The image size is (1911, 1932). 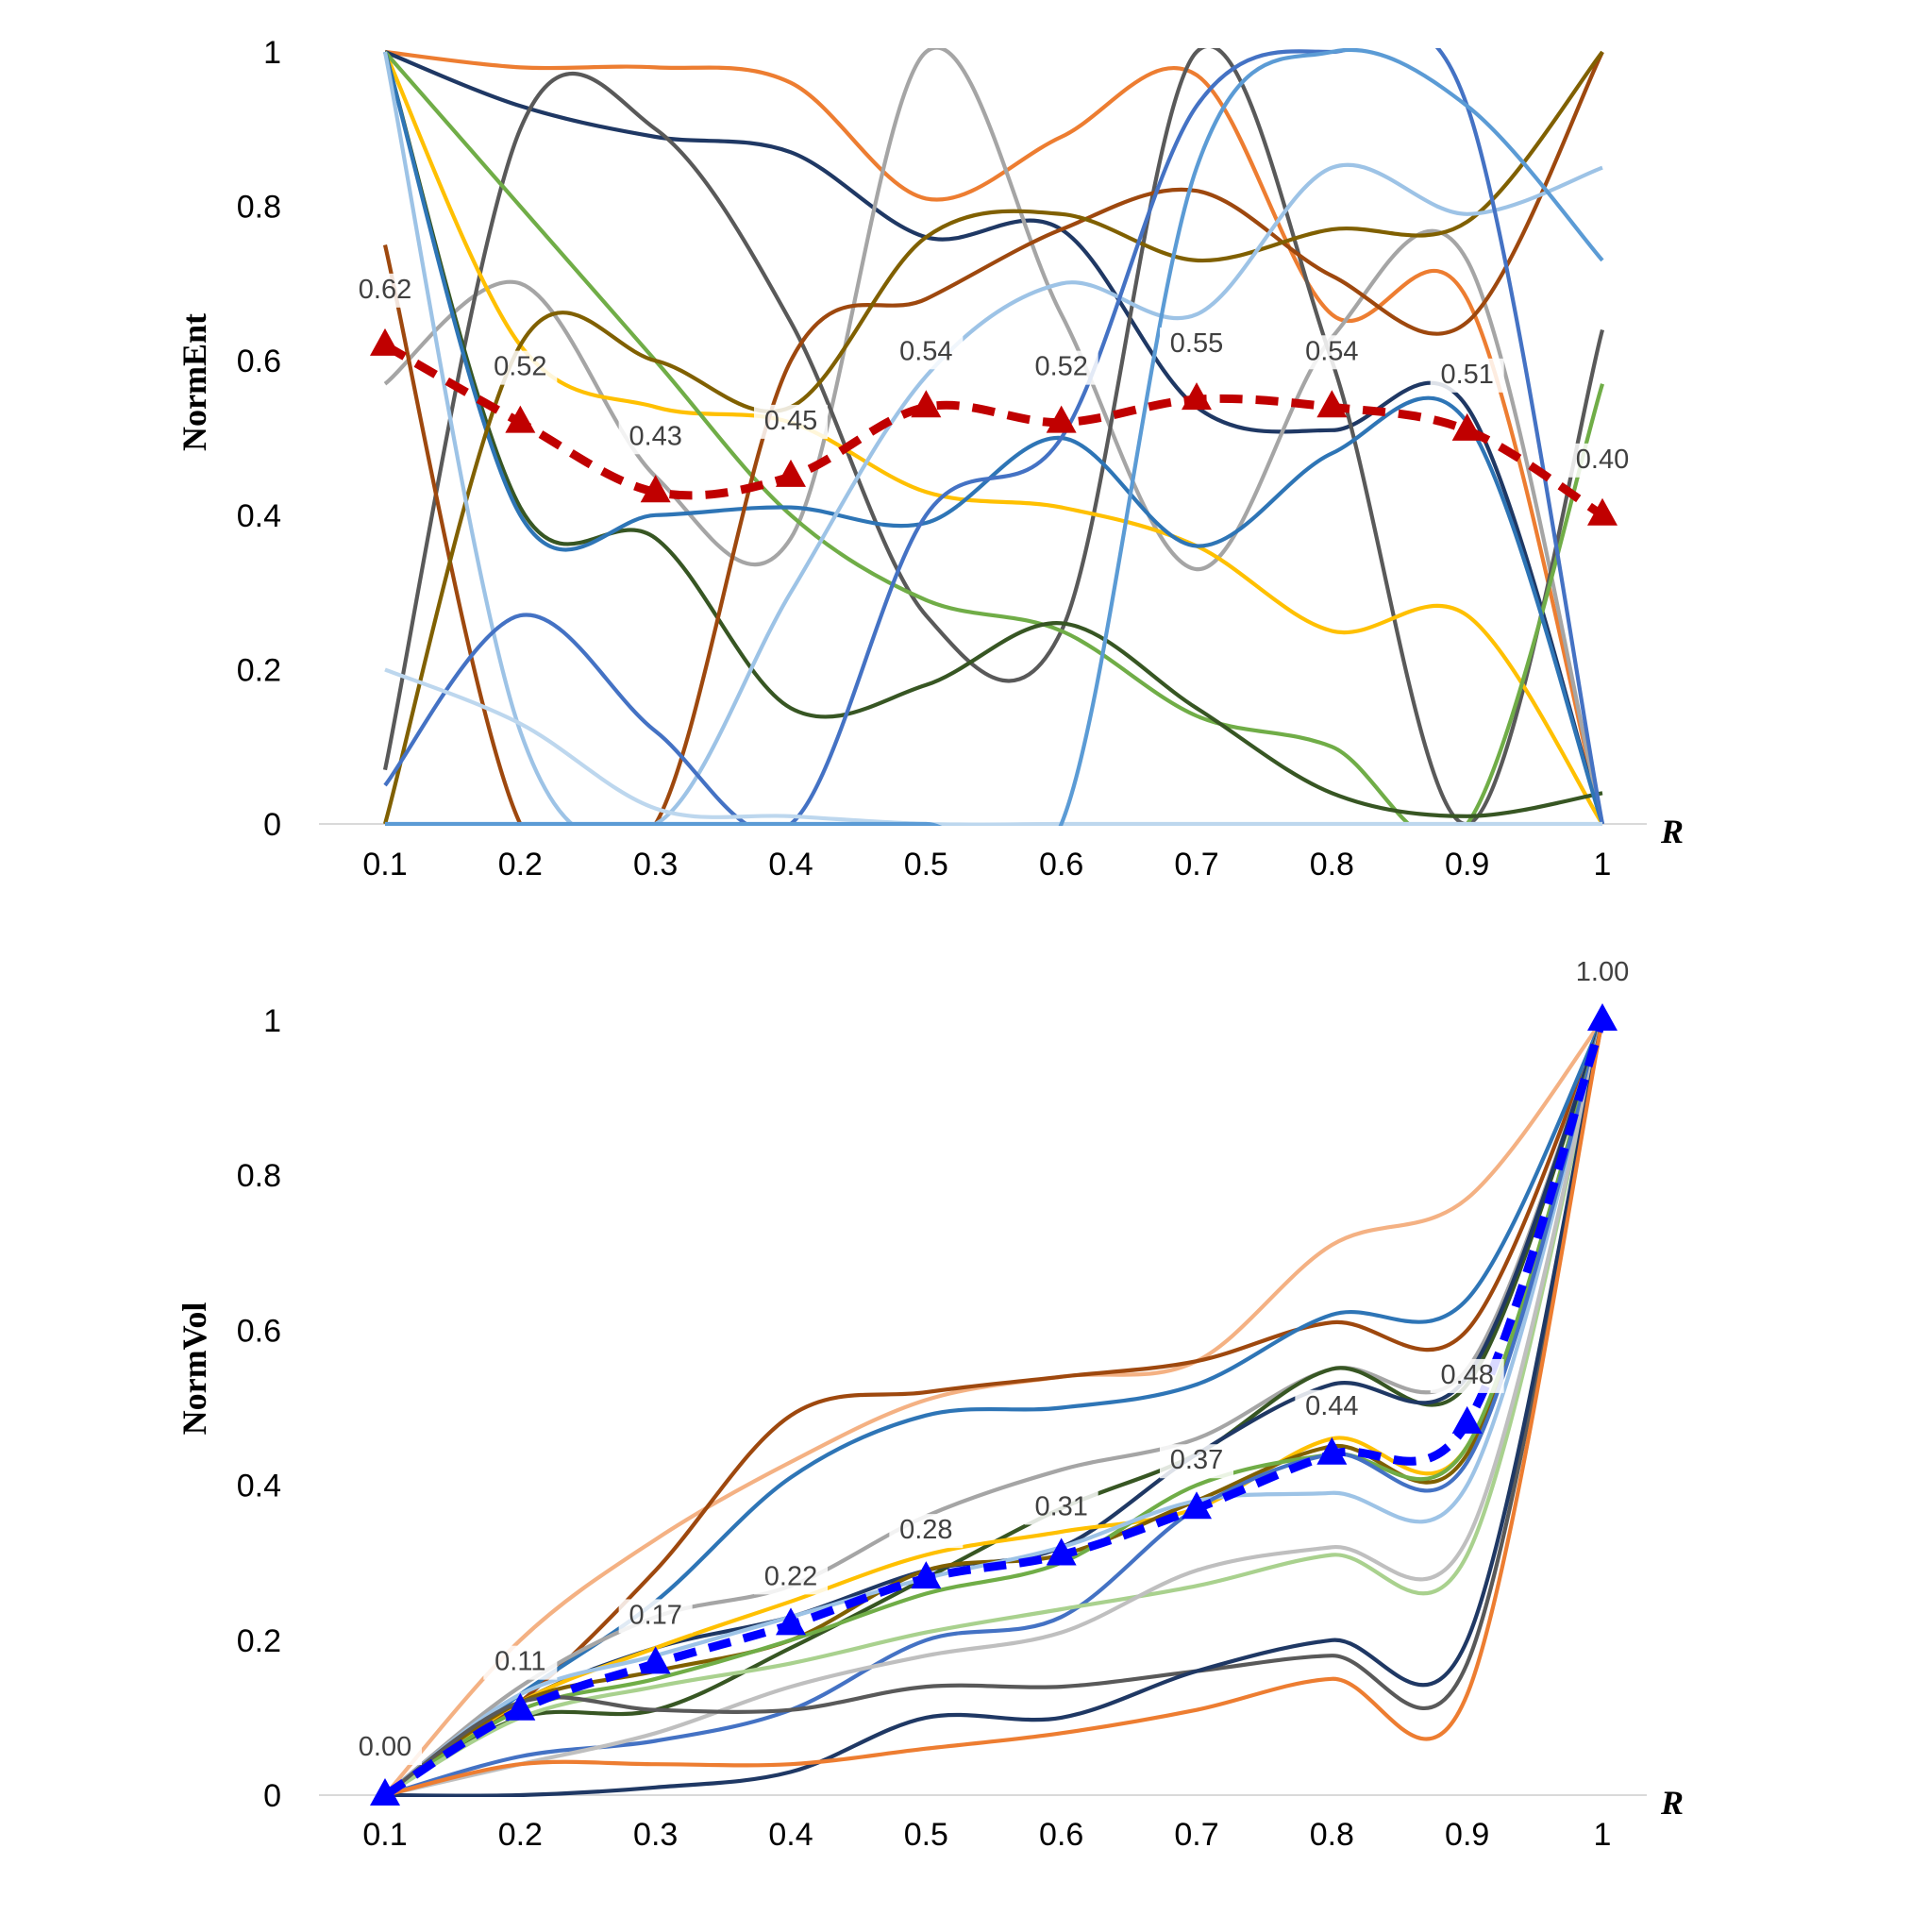 I want to click on y-axis-title: NormVol, so click(x=194, y=1369).